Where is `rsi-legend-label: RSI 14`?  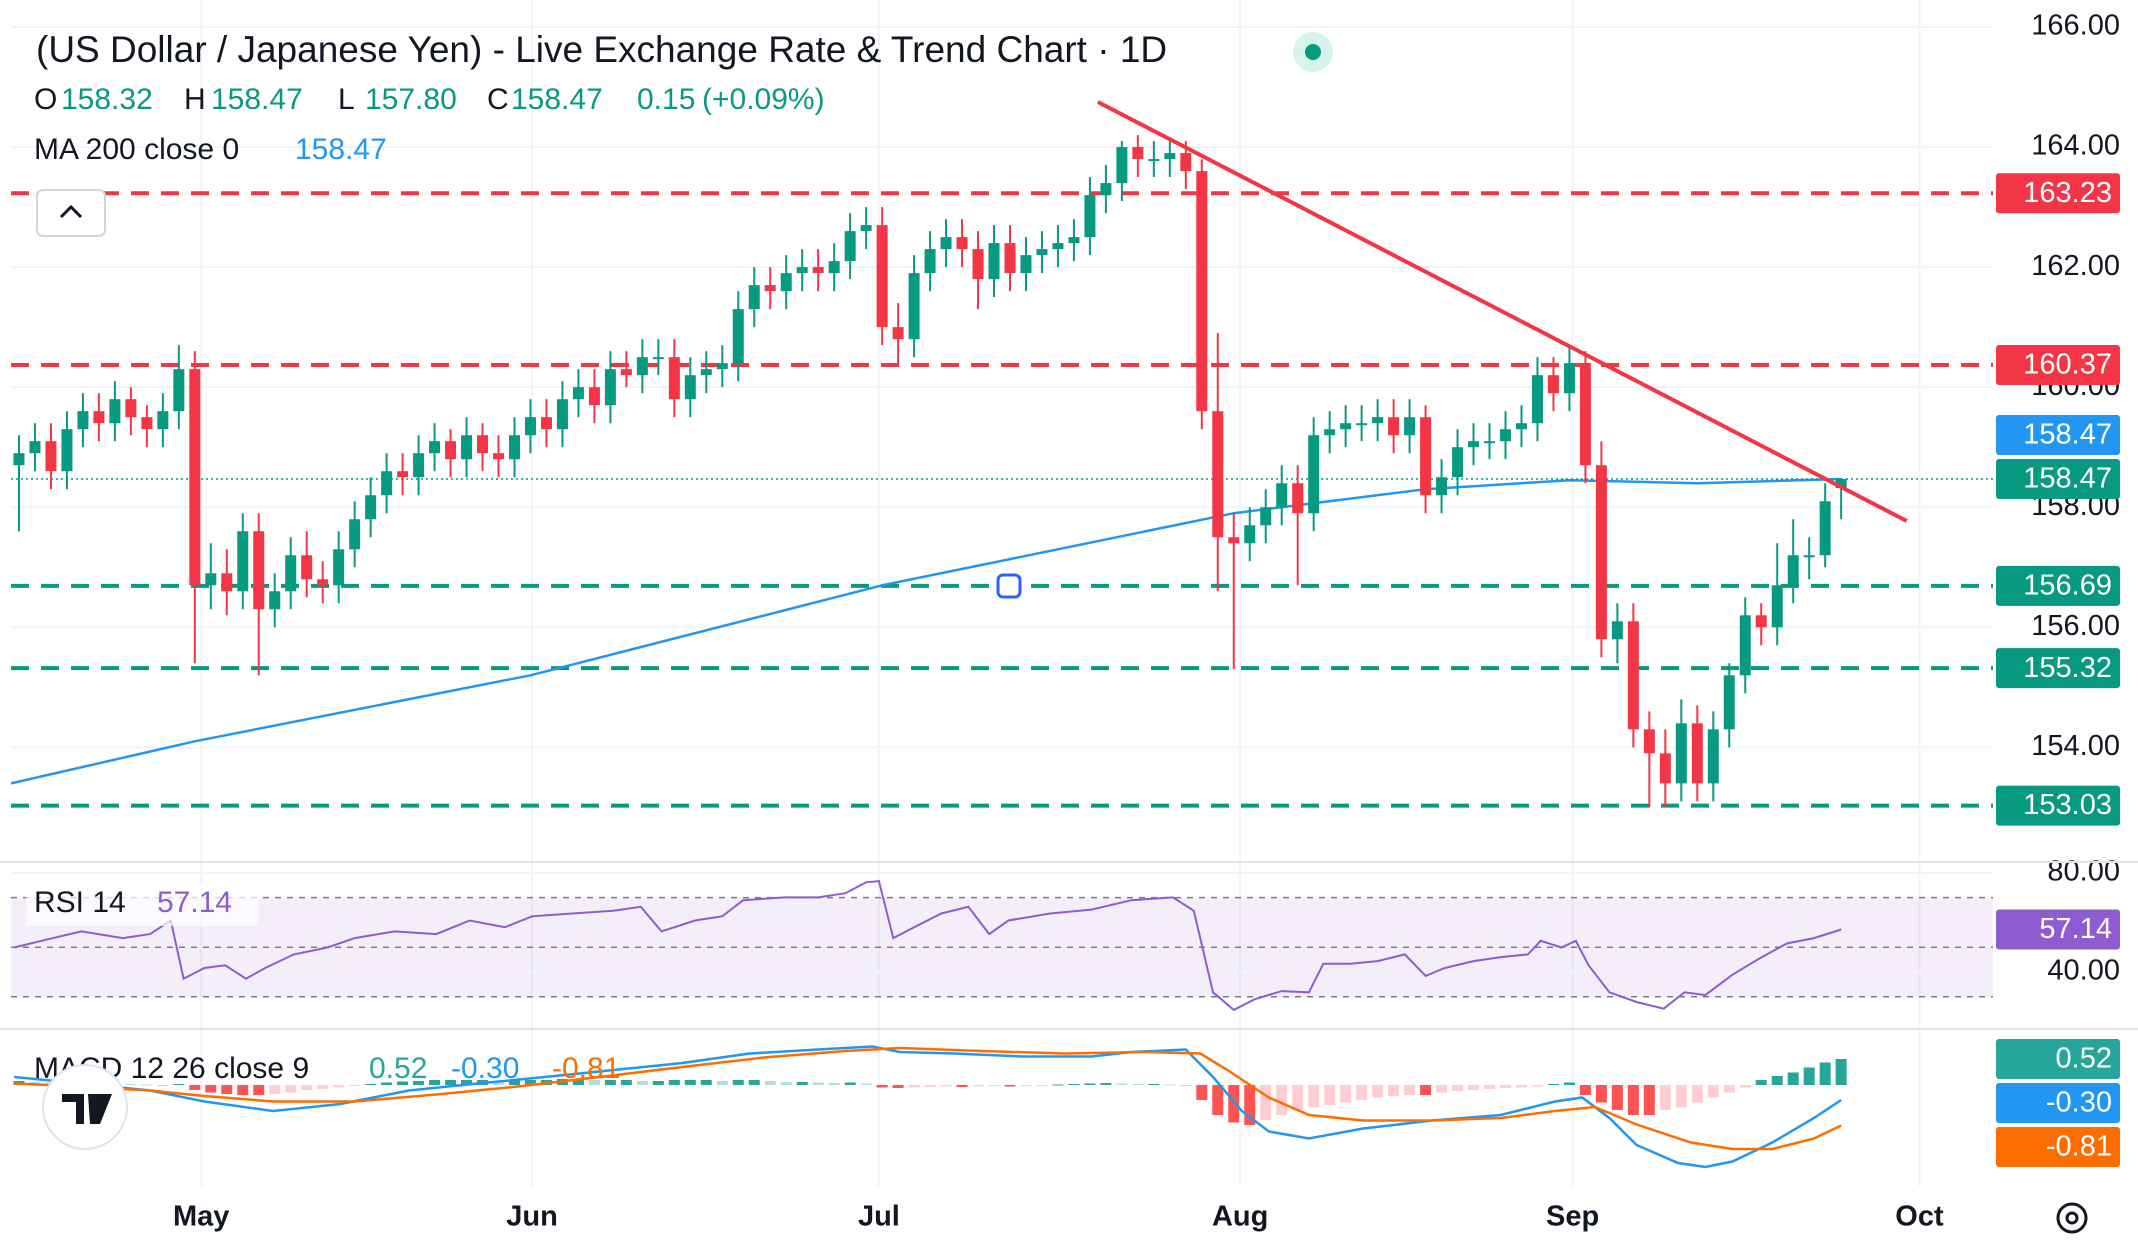 rsi-legend-label: RSI 14 is located at coordinates (80, 902).